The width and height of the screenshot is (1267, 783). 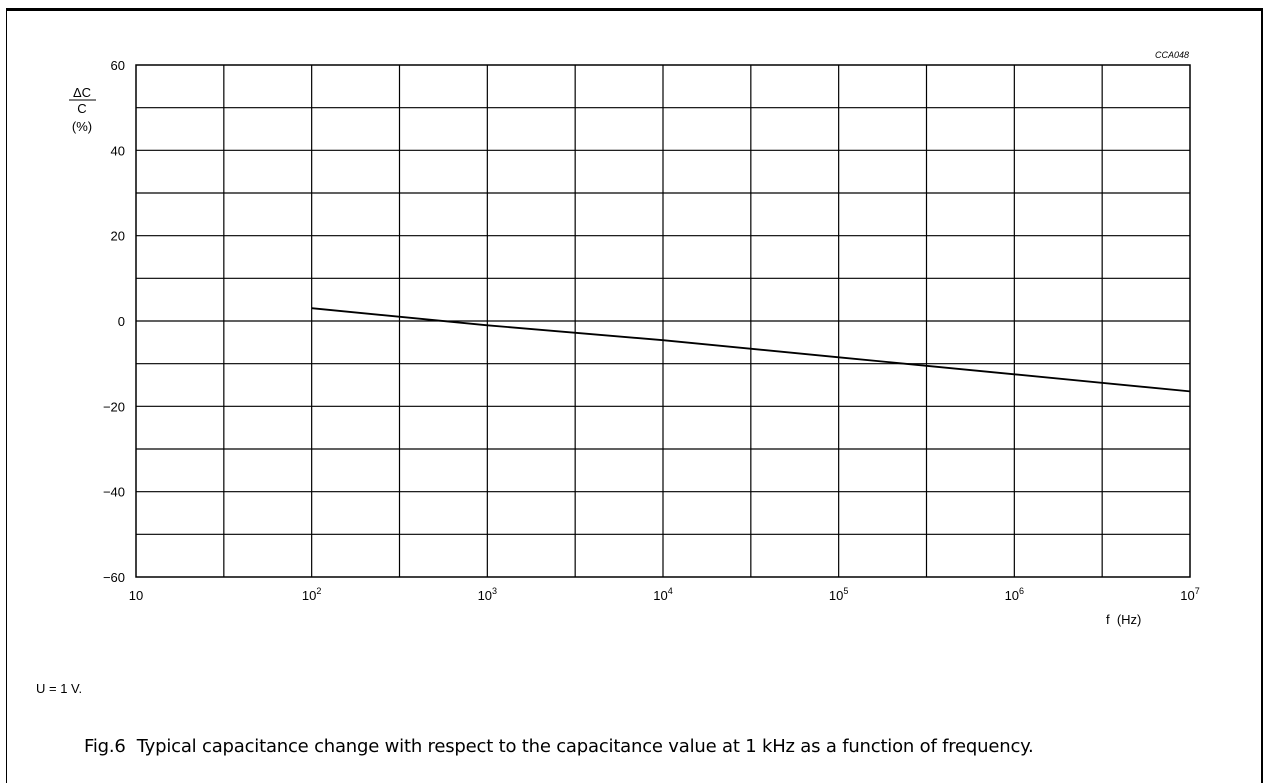 What do you see at coordinates (838, 594) in the screenshot?
I see `x-tick-label: 10⁵` at bounding box center [838, 594].